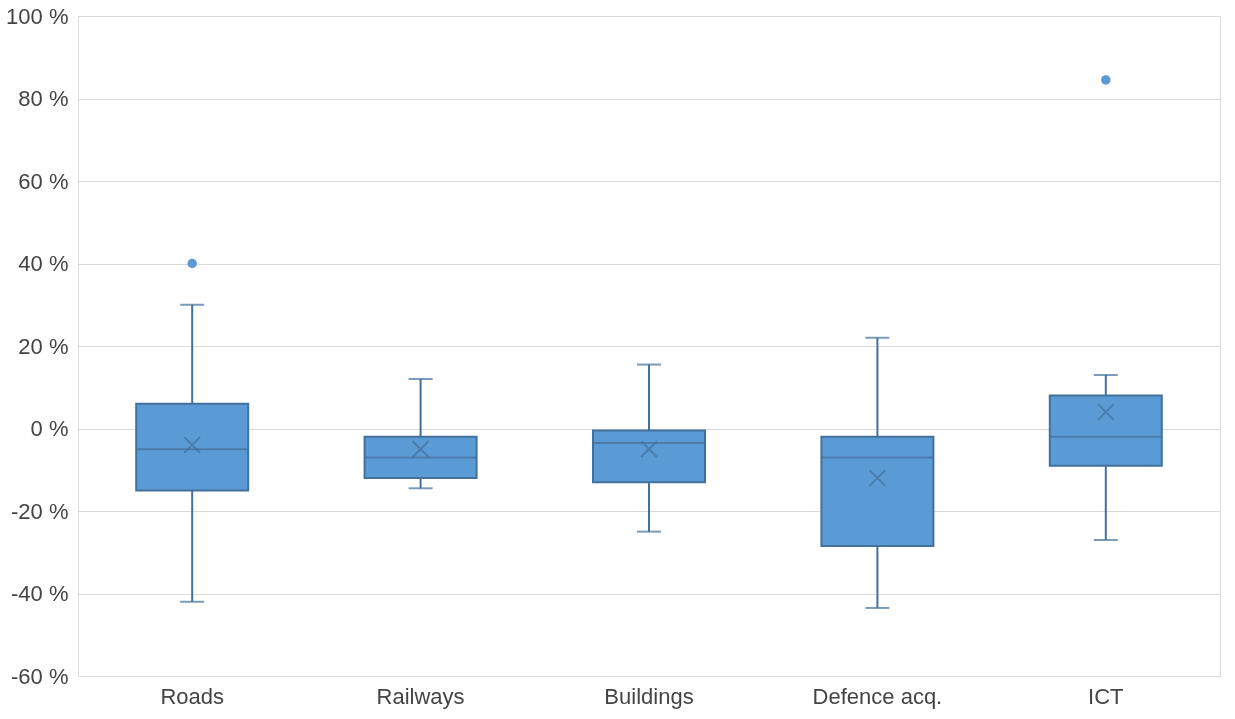 The height and width of the screenshot is (719, 1235). Describe the element at coordinates (420, 696) in the screenshot. I see `x-tick-label: Railways` at that location.